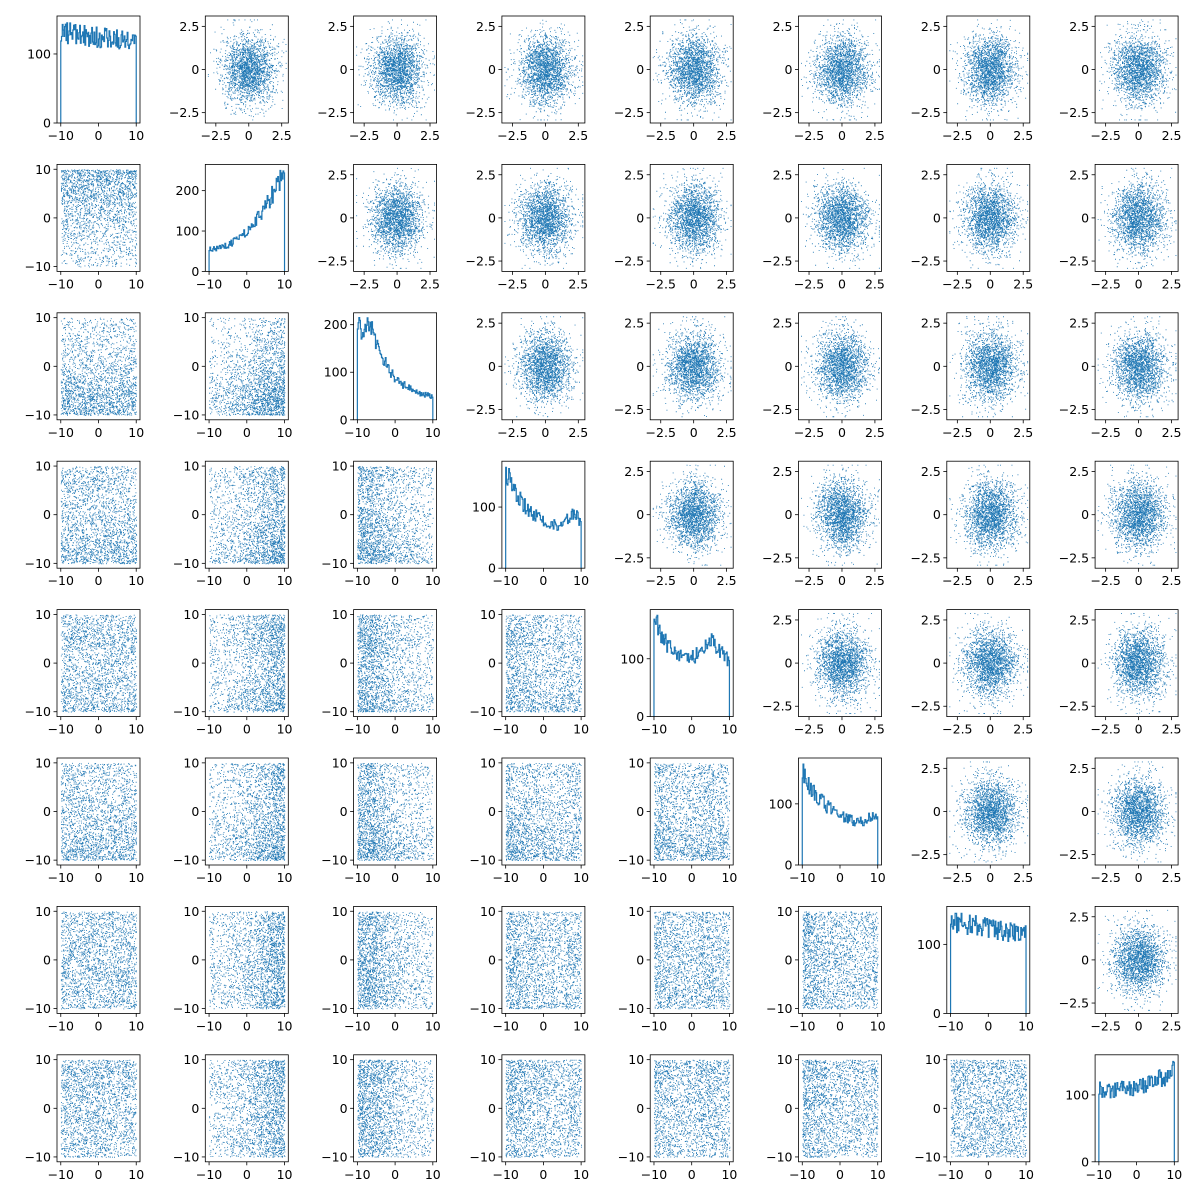 This screenshot has height=1200, width=1200. I want to click on panel-r7-c6: −10 0 10 −10 0 10, so click(826, 969).